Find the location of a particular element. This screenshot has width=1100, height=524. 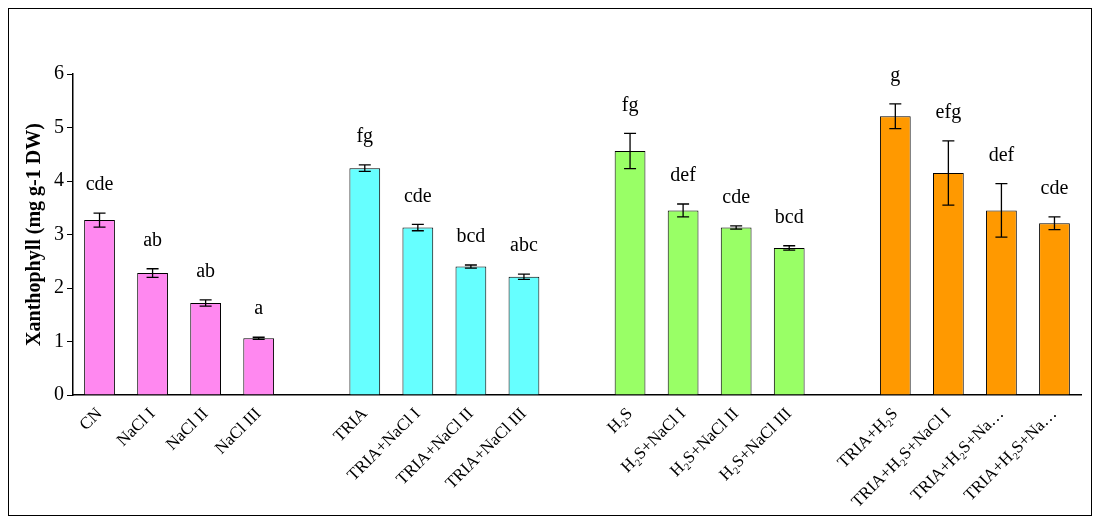

y-tick-label: 5 is located at coordinates (59, 125).